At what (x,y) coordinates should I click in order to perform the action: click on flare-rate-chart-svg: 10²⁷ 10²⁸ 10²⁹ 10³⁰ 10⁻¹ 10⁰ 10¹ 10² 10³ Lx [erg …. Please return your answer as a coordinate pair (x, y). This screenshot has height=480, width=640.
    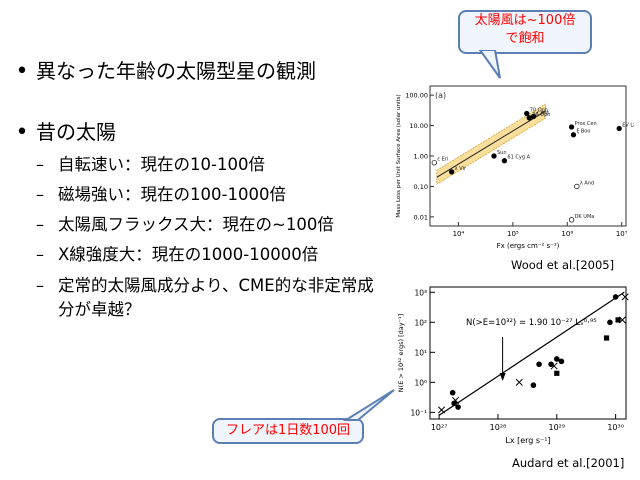
    Looking at the image, I should click on (513, 365).